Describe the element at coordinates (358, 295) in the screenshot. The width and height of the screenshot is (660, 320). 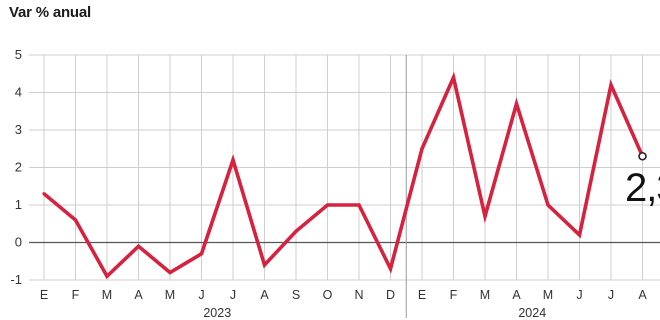
I see `x-tick-label: N` at that location.